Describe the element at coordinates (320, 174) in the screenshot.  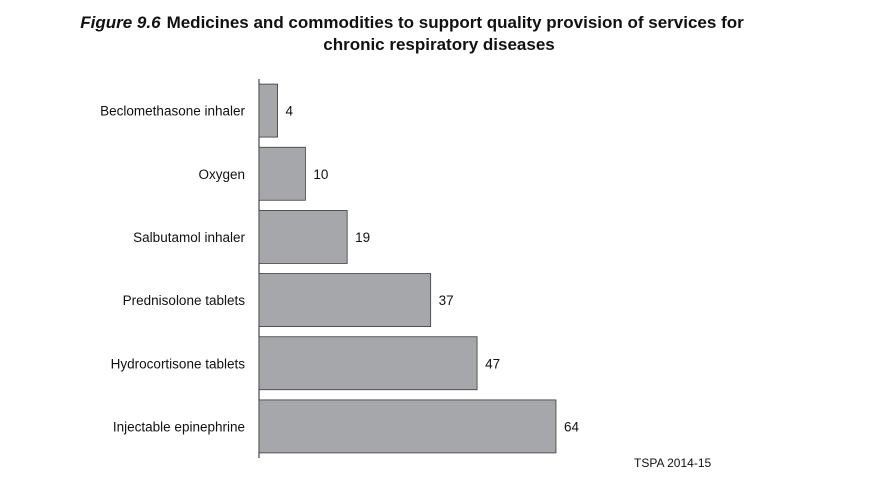
I see `value-label-1: 10` at that location.